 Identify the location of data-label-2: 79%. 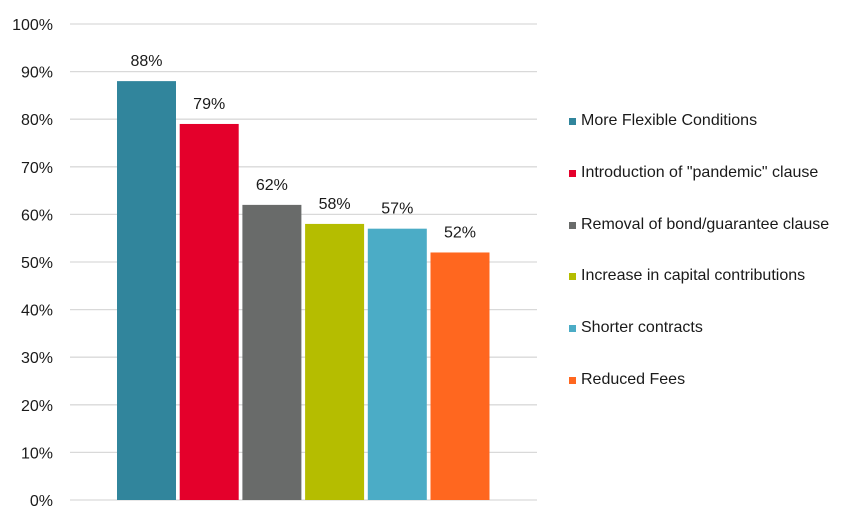
(209, 104).